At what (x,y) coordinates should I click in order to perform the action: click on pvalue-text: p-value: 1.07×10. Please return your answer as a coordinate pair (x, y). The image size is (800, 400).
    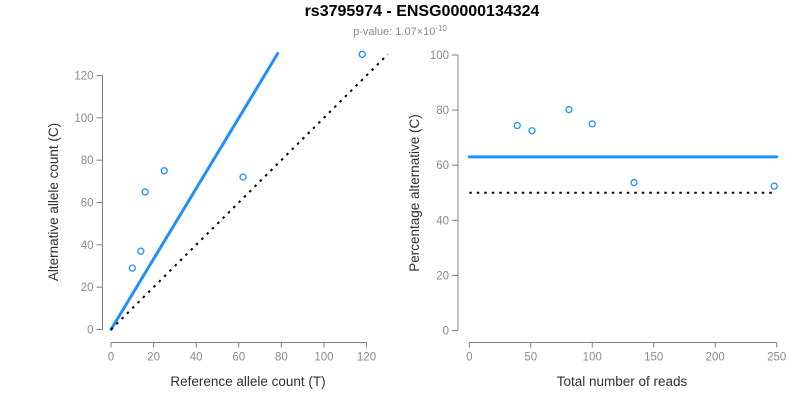
    Looking at the image, I should click on (394, 32).